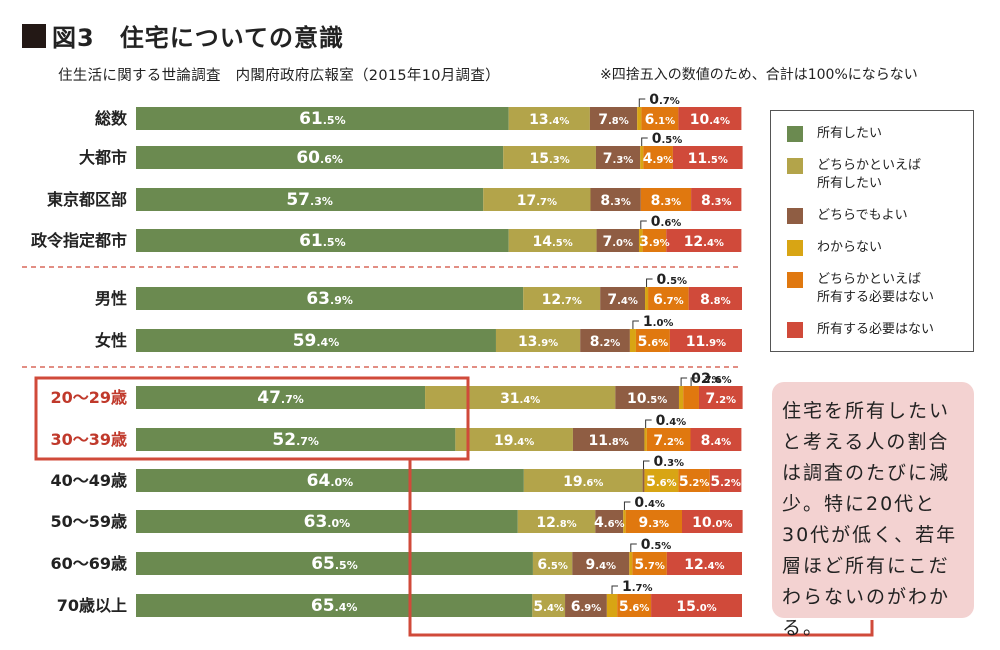 The image size is (1000, 650). What do you see at coordinates (103, 157) in the screenshot?
I see `category-label: 大都市` at bounding box center [103, 157].